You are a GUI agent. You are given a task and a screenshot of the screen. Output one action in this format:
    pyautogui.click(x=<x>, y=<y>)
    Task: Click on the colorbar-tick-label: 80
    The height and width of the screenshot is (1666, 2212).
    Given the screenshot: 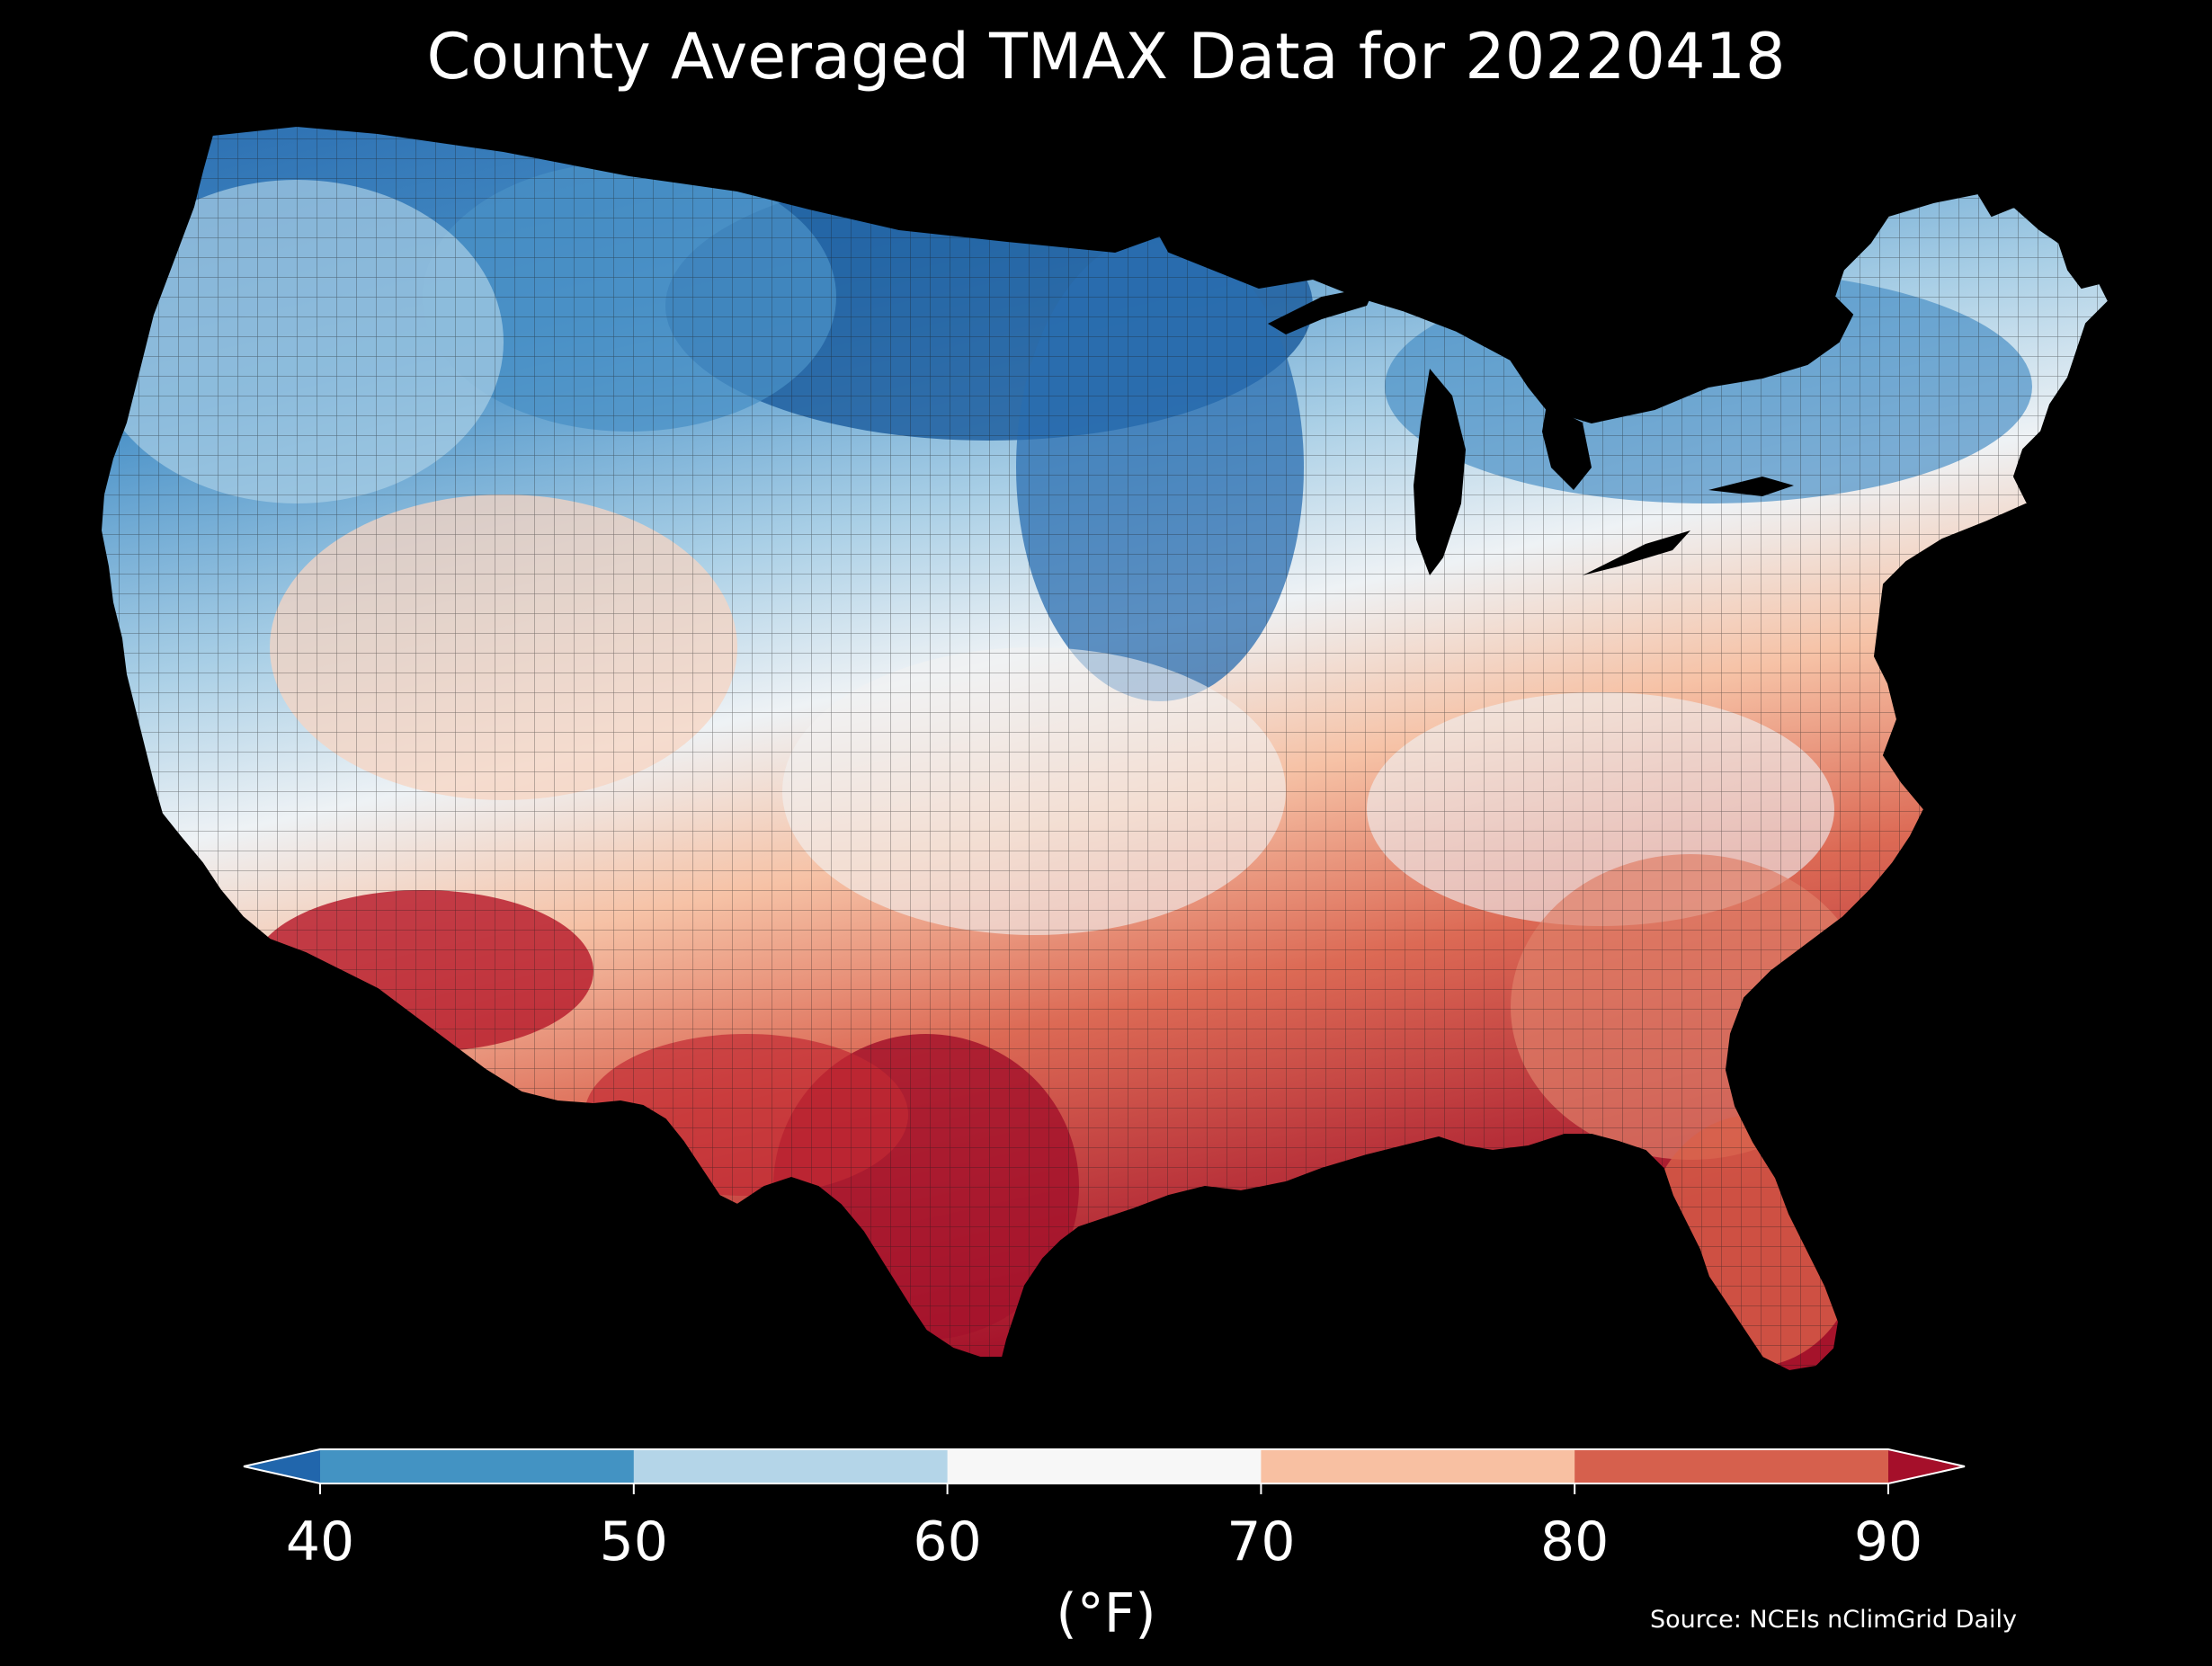 What is the action you would take?
    pyautogui.click(x=1575, y=1542)
    